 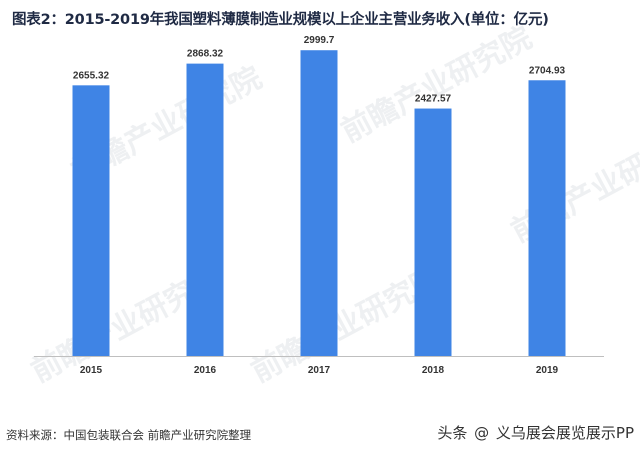 What do you see at coordinates (547, 70) in the screenshot?
I see `data-label-2019: 2704.93` at bounding box center [547, 70].